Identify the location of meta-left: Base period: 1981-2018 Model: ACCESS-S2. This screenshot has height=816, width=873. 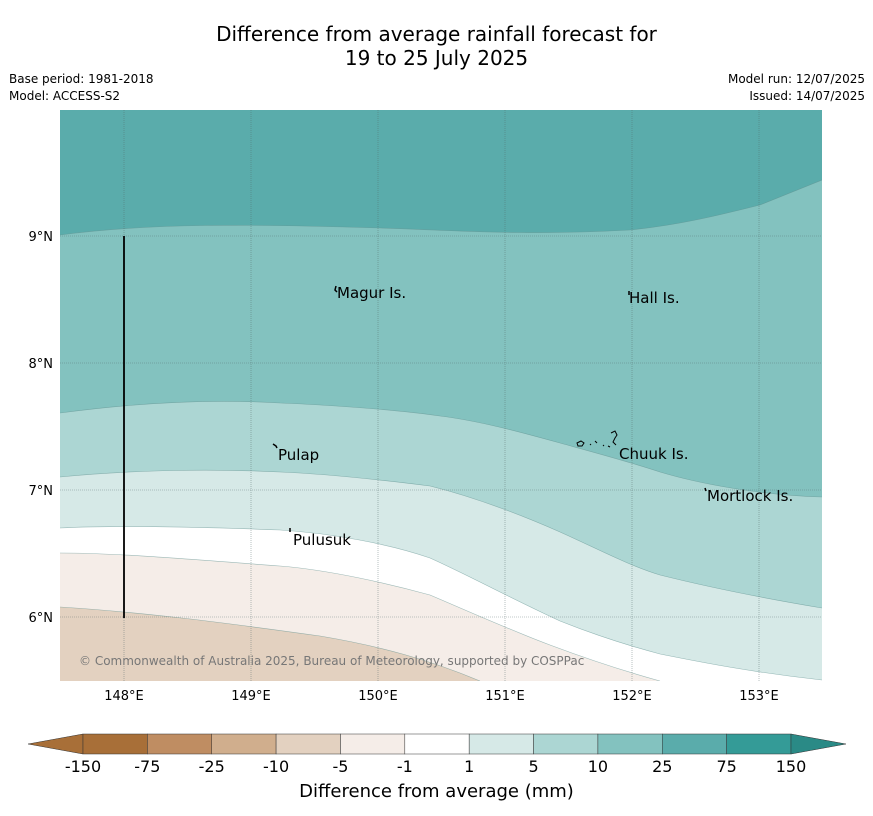
(81, 88).